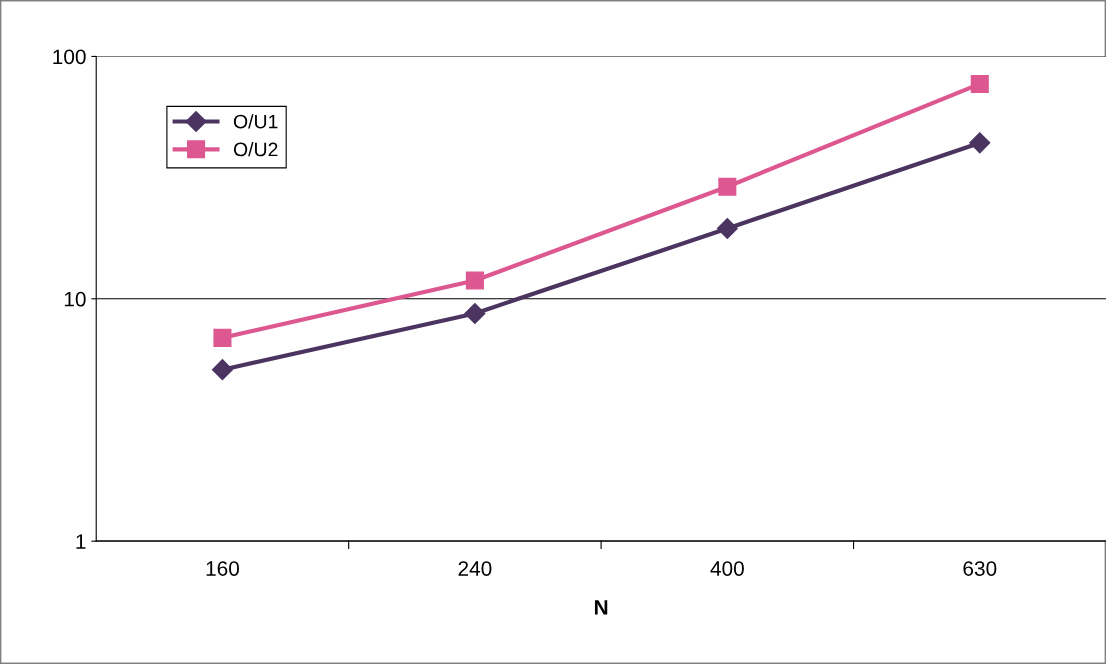  What do you see at coordinates (75, 299) in the screenshot?
I see `y-tick-label: 10` at bounding box center [75, 299].